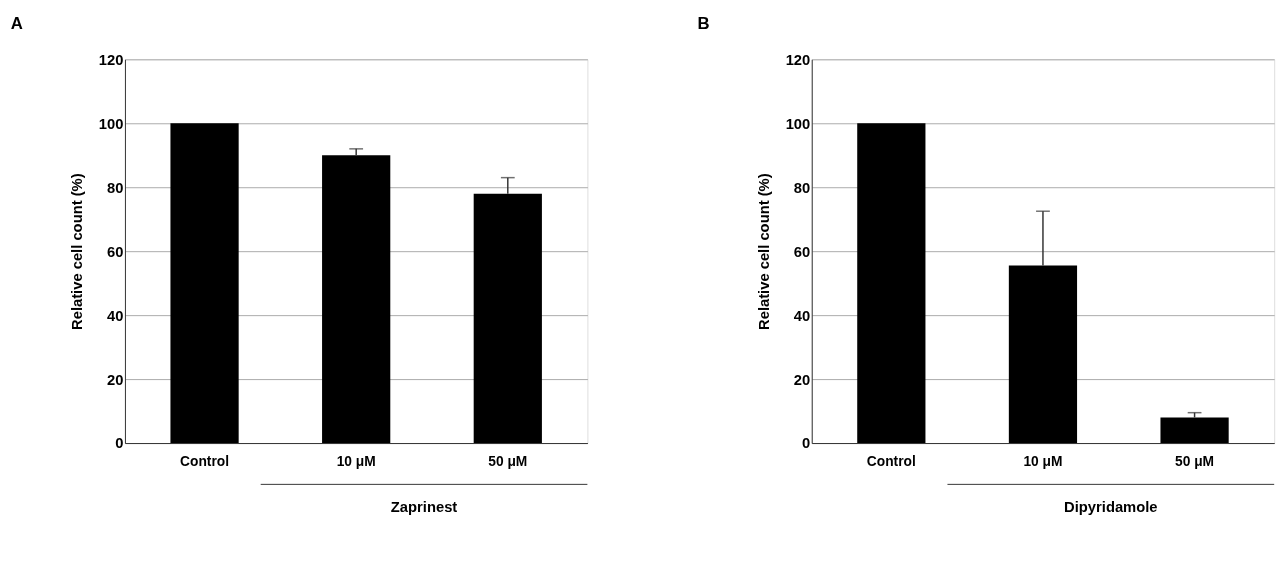 The image size is (1285, 585). Describe the element at coordinates (1111, 506) in the screenshot. I see `text: Dipyridamole` at that location.